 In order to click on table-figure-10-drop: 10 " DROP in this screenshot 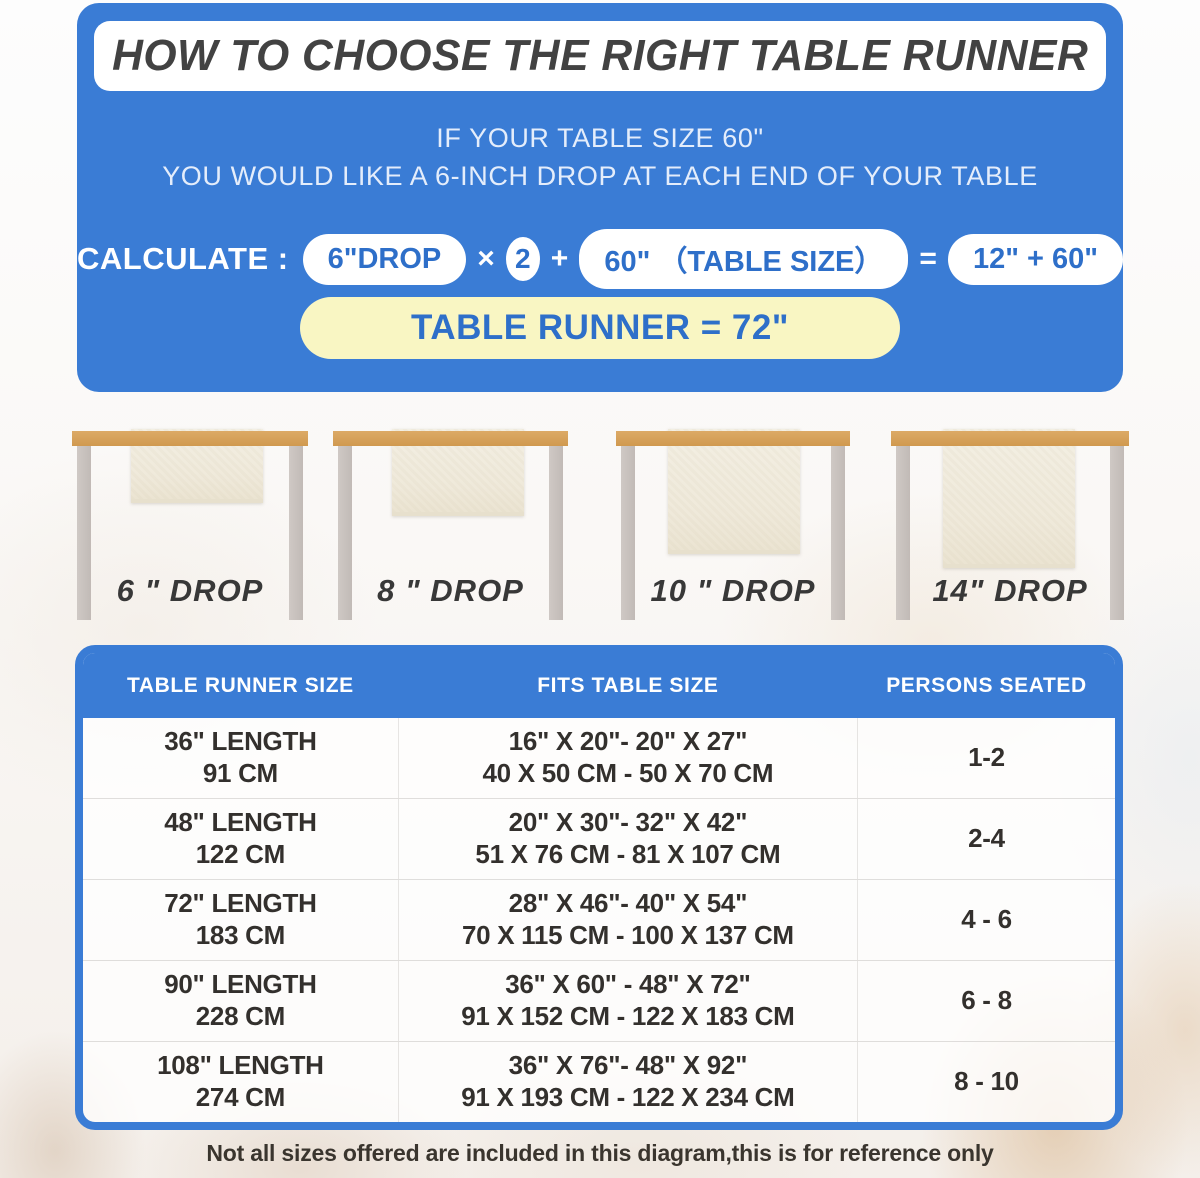, I will do `click(733, 532)`.